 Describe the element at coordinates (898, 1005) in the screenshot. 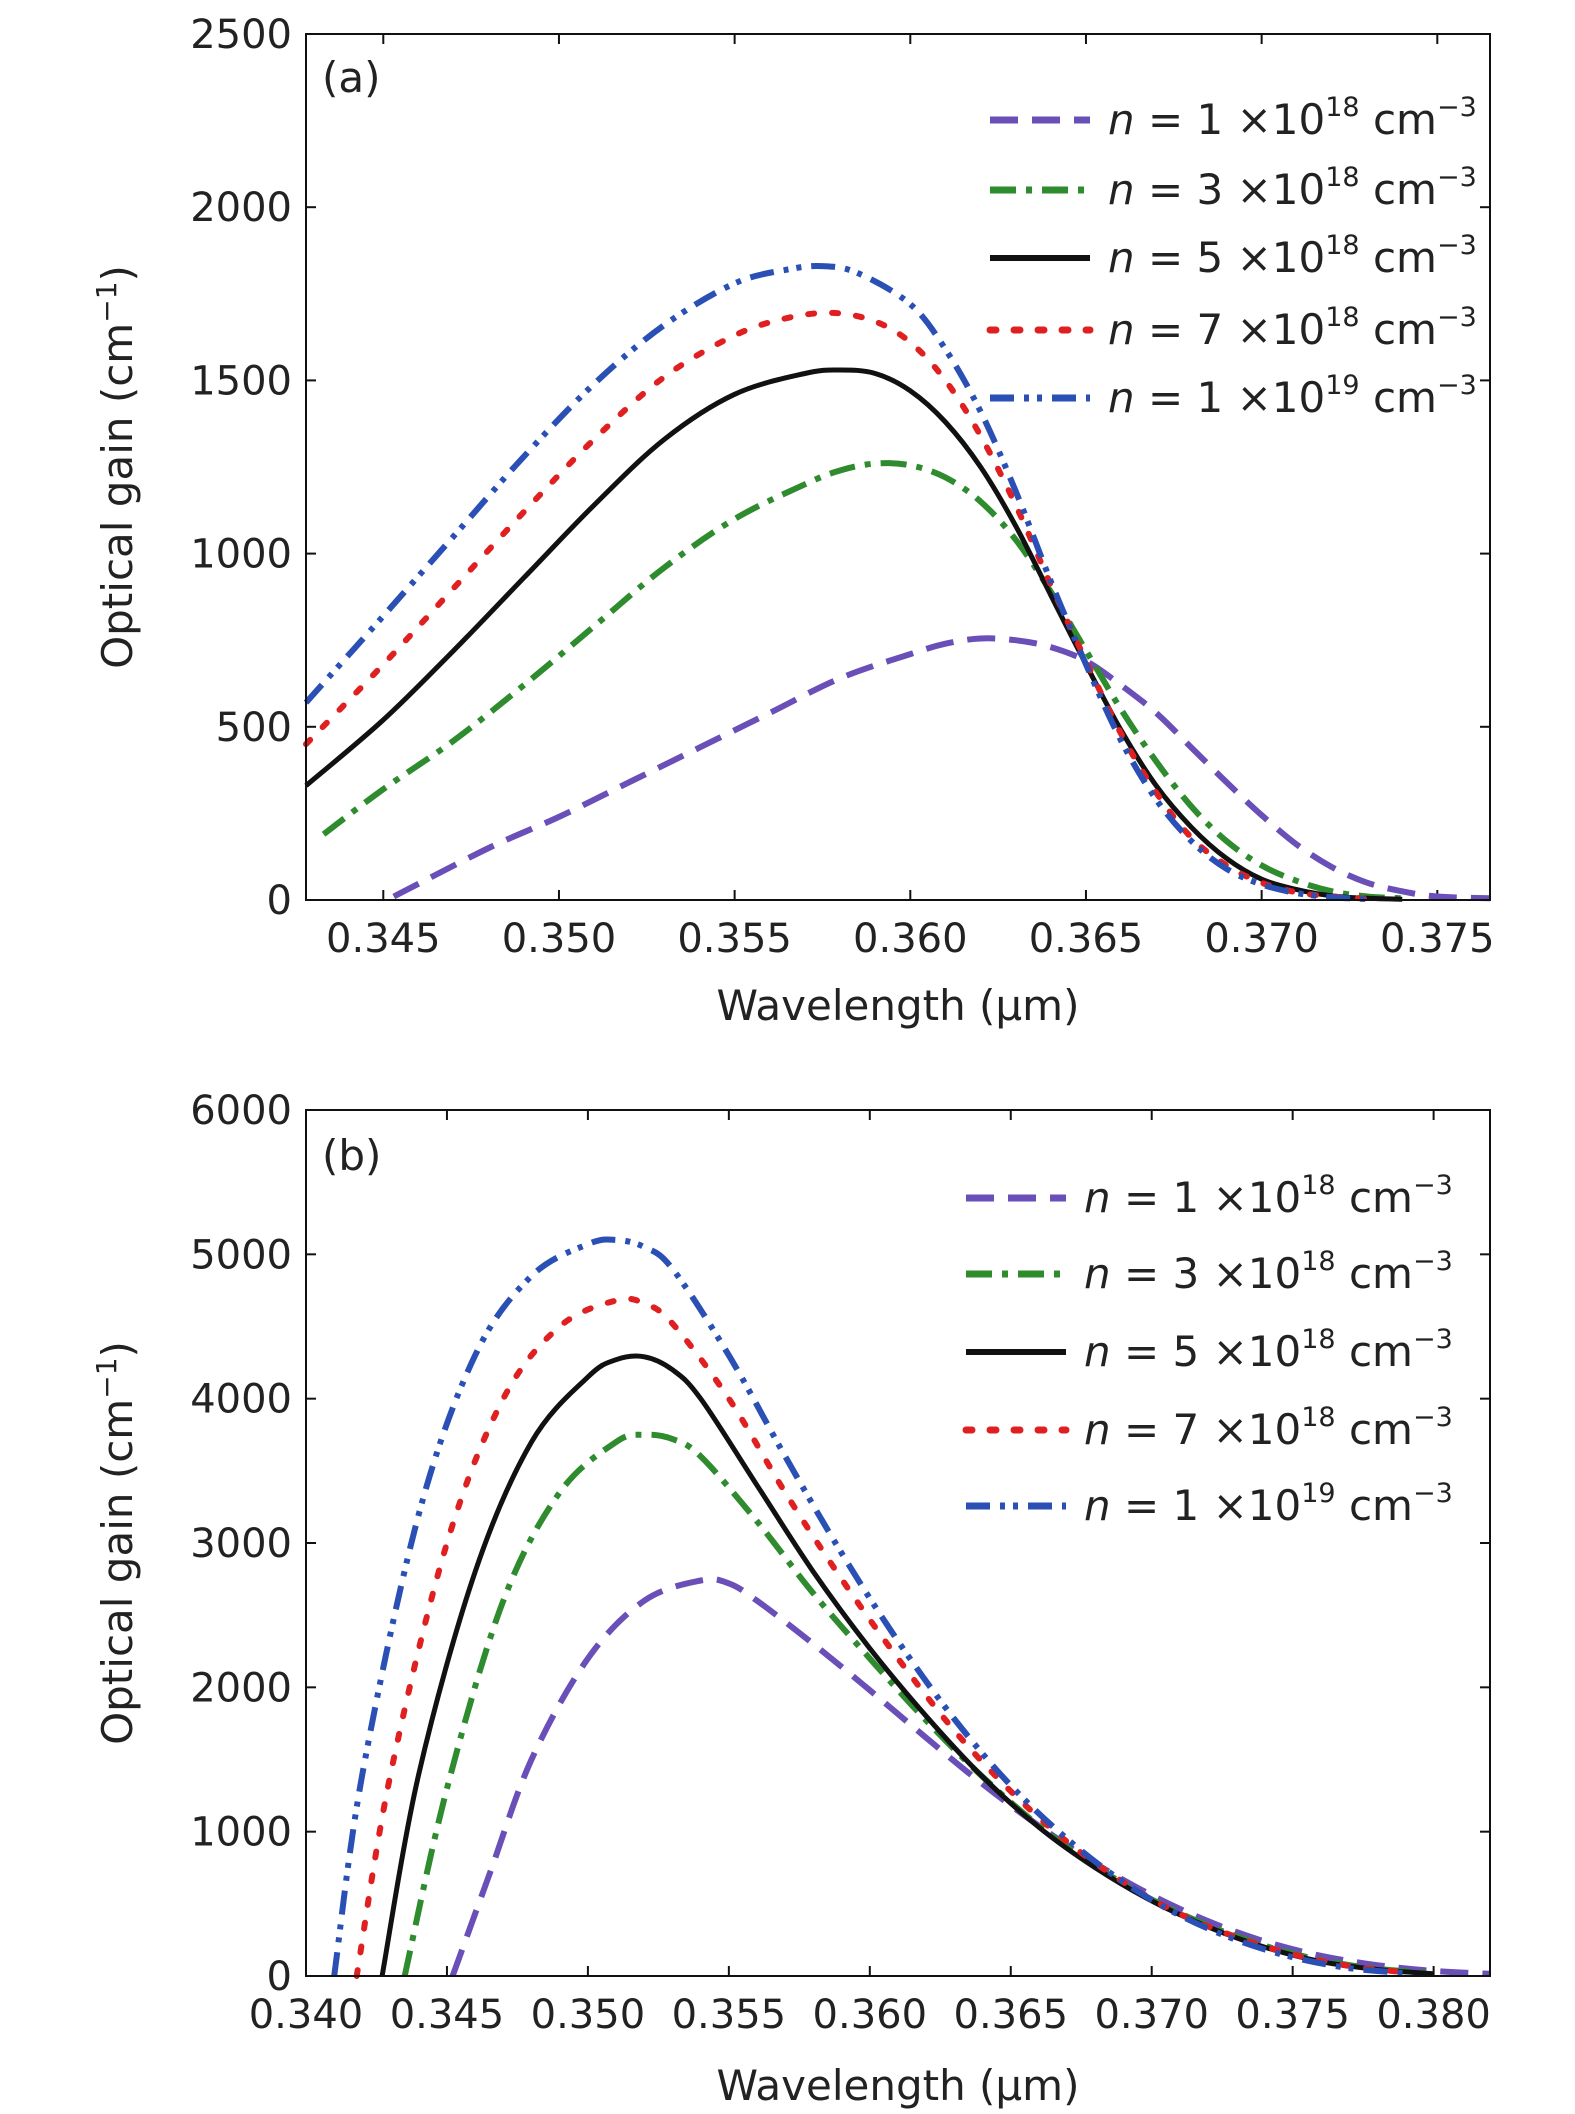

I see `panel-a-x-axis-label: Wavelength (μm)` at that location.